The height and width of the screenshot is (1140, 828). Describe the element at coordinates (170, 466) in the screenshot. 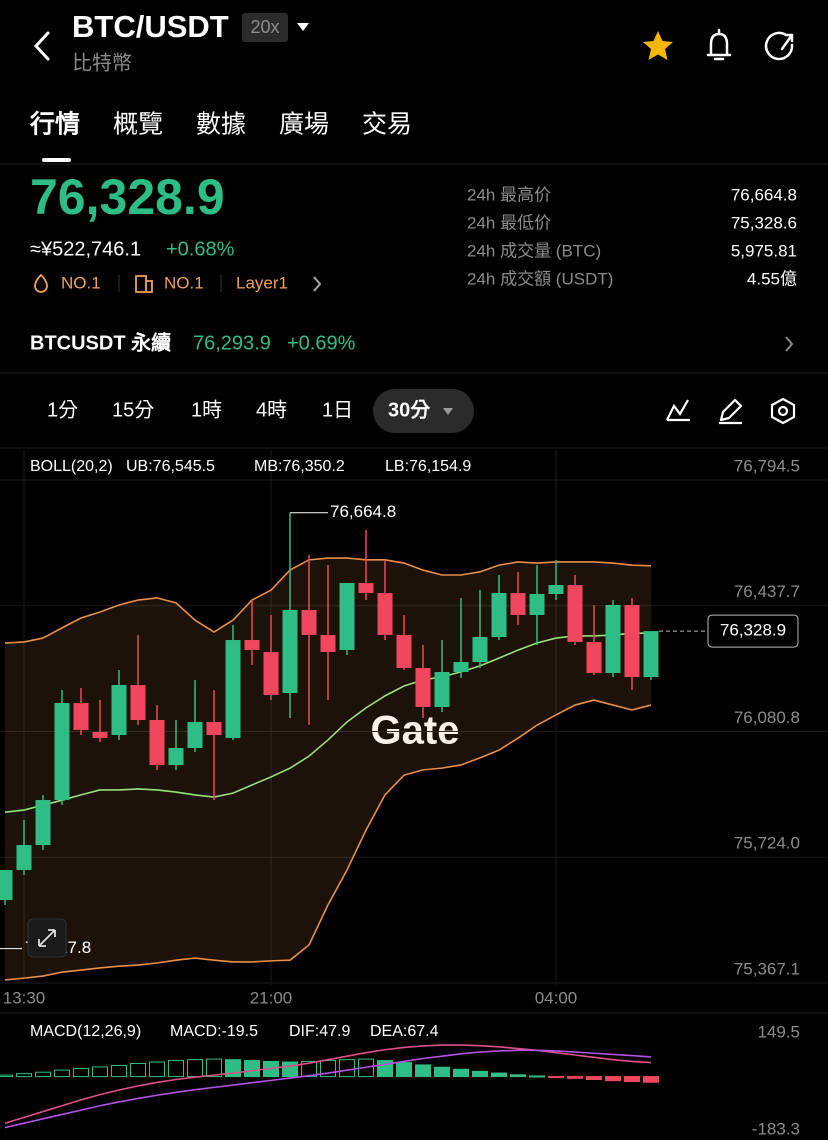

I see `boll-ub: UB:76,545.5` at that location.